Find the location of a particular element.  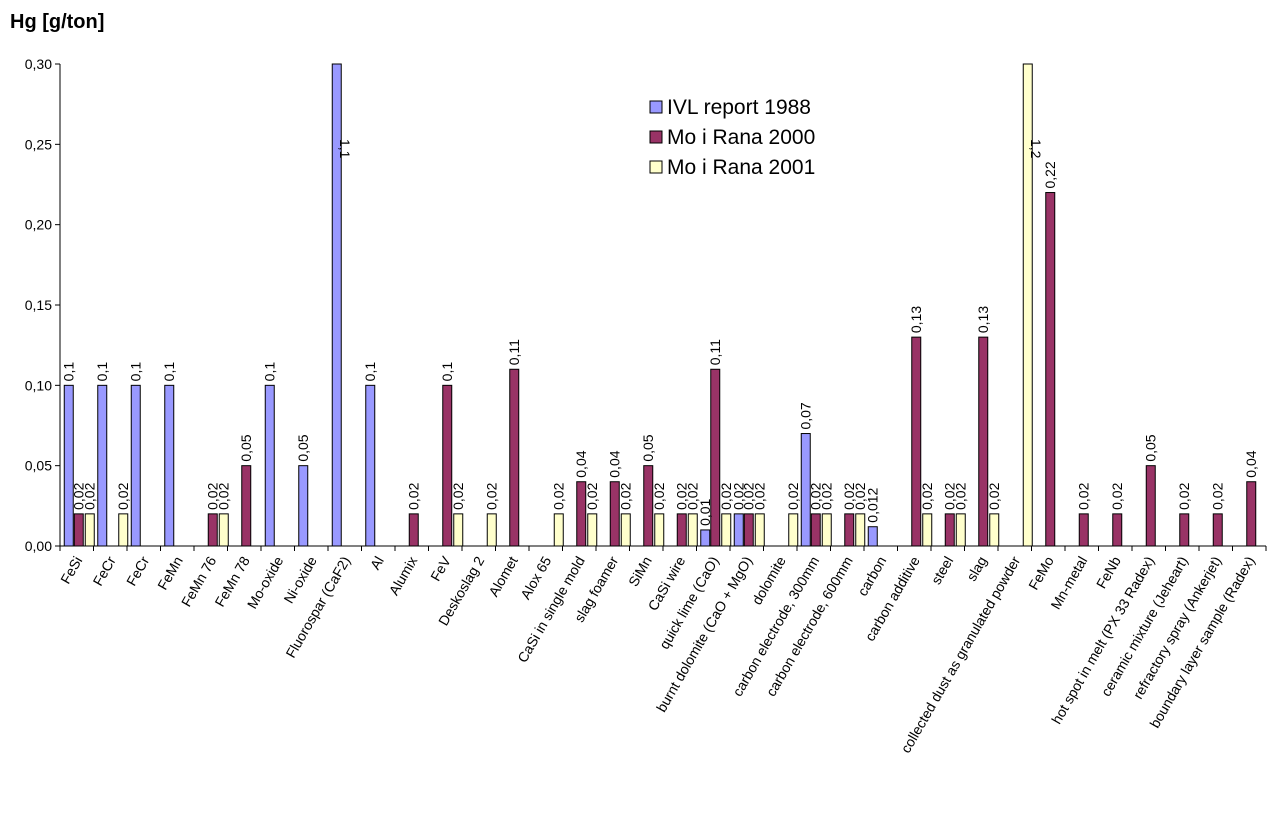

x-tick-label: Alumix is located at coordinates (402, 576).